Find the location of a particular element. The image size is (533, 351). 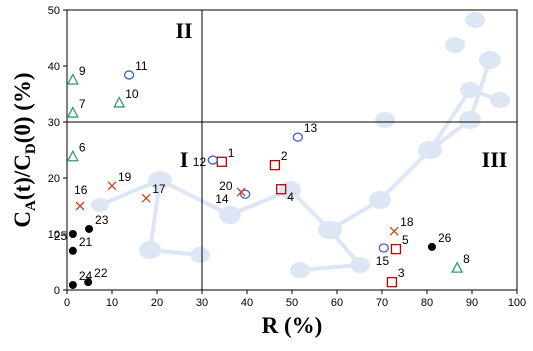

x-tick-label: 90 is located at coordinates (472, 303).